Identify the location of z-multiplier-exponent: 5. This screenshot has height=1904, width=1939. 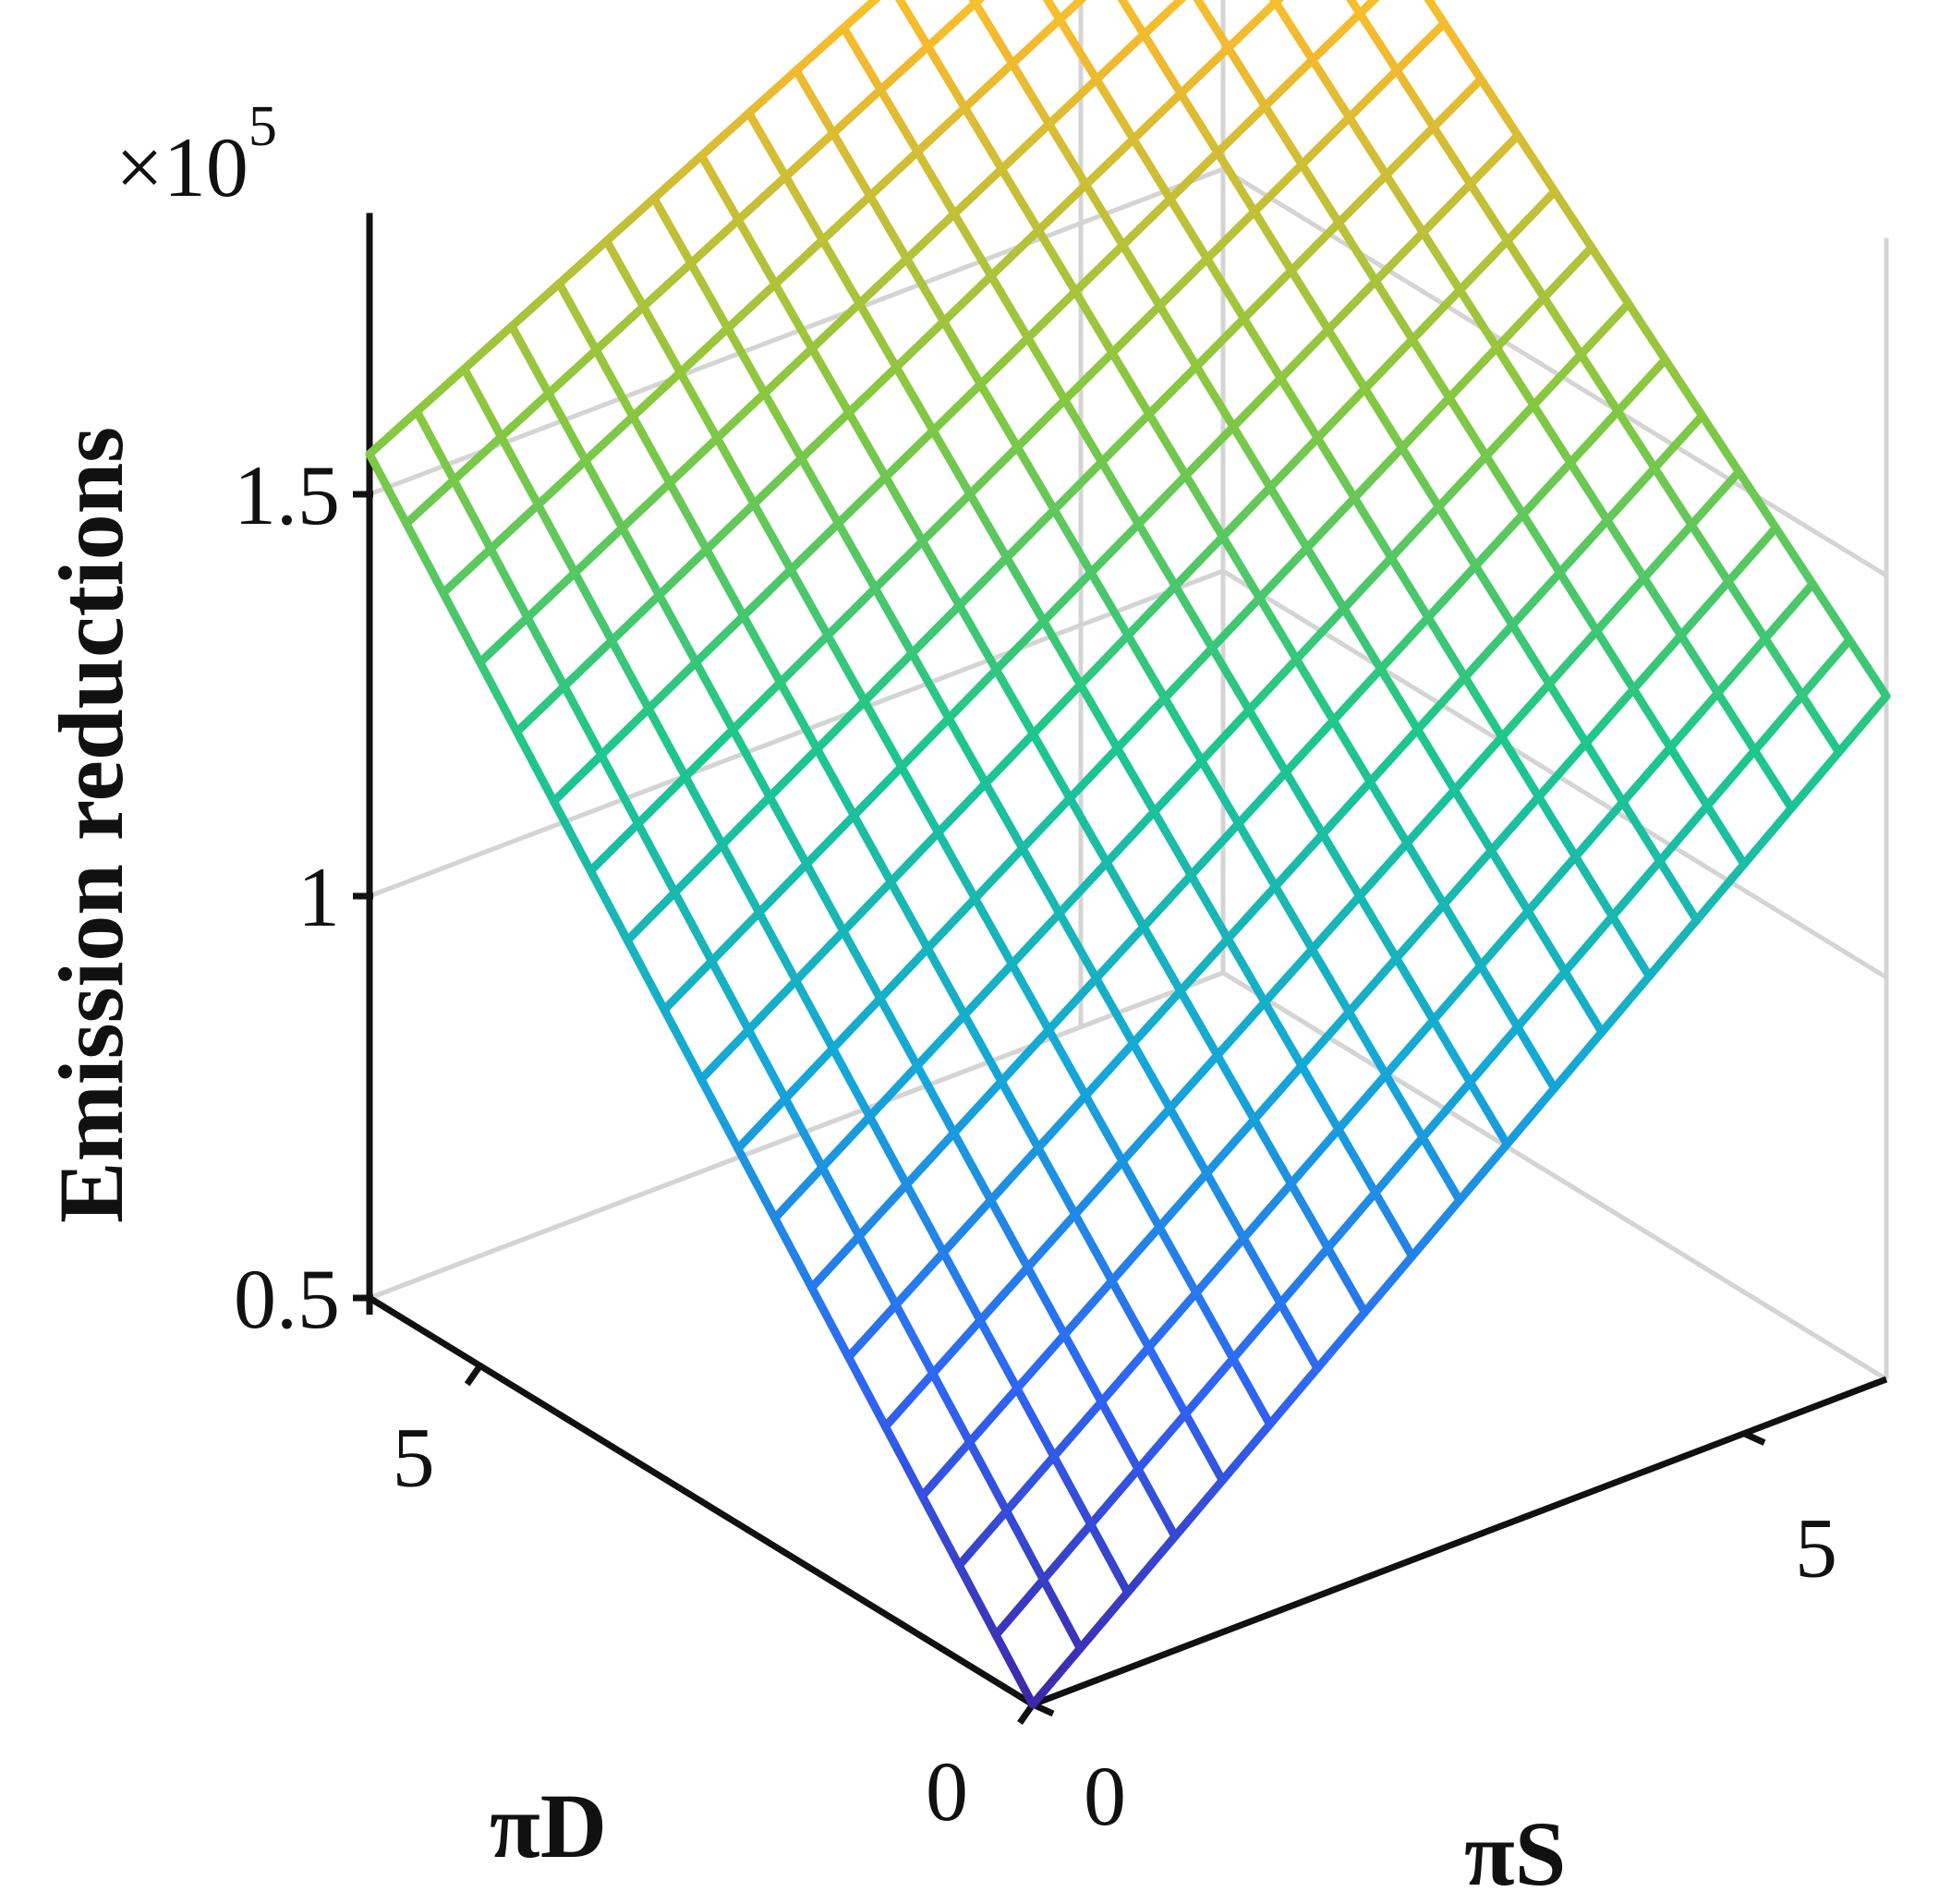
(263, 126).